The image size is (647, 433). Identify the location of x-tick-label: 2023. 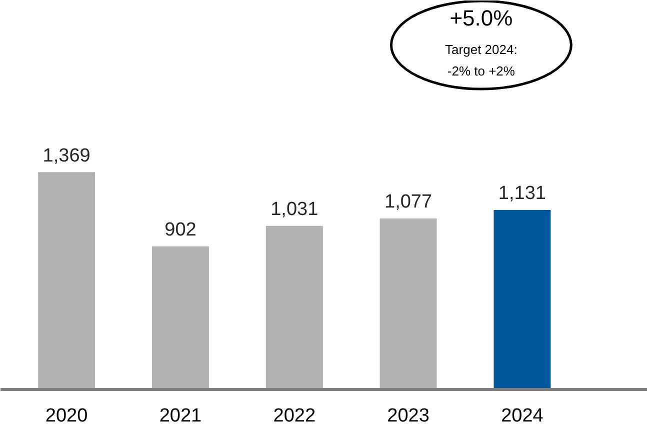
(408, 416).